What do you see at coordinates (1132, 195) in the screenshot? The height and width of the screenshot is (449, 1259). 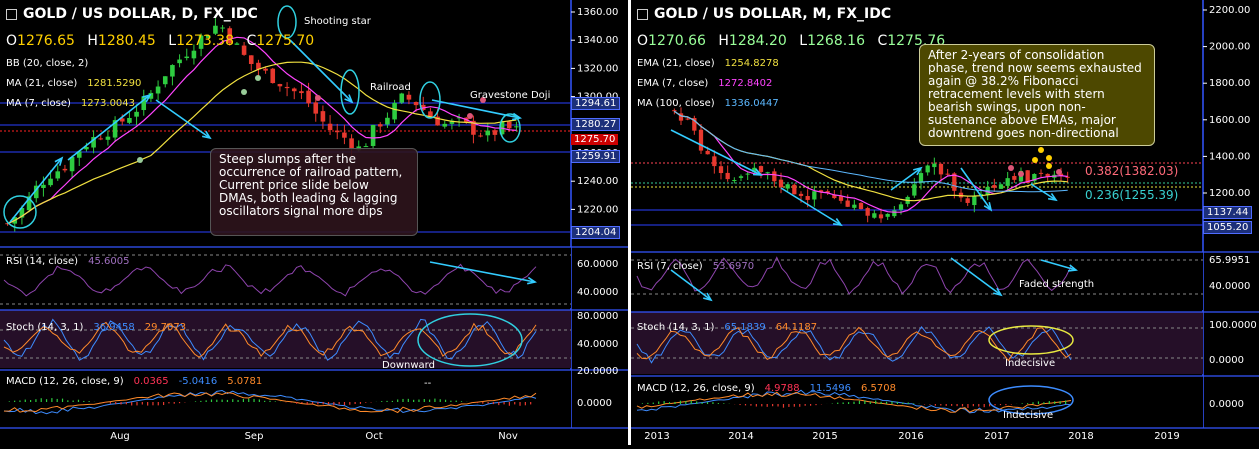 I see `fib-236-label: 0.236(1255.39)` at bounding box center [1132, 195].